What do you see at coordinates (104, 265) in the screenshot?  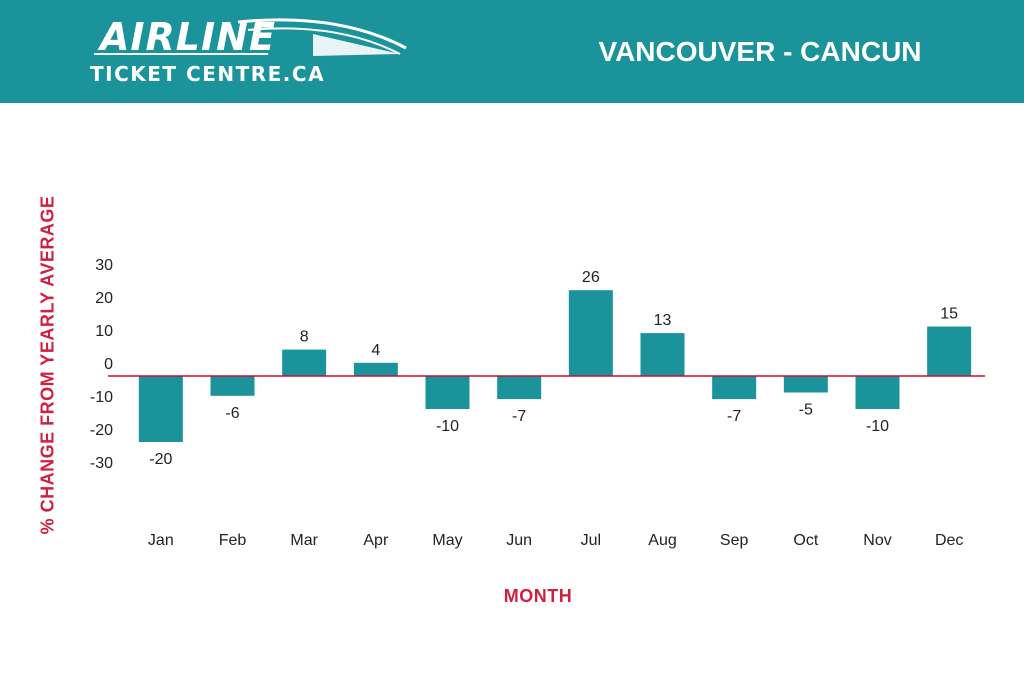 I see `y-tick-label: 30` at bounding box center [104, 265].